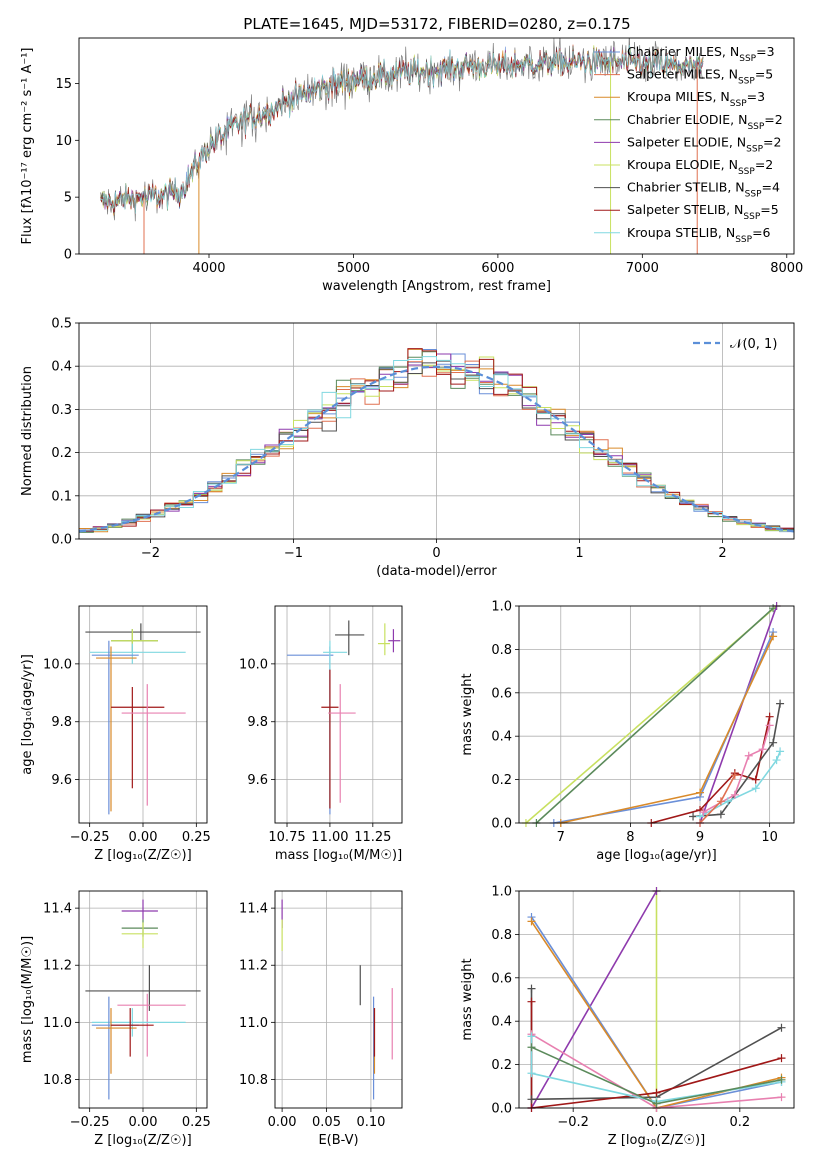  Describe the element at coordinates (561, 837) in the screenshot. I see `x-tick-label: 7` at that location.